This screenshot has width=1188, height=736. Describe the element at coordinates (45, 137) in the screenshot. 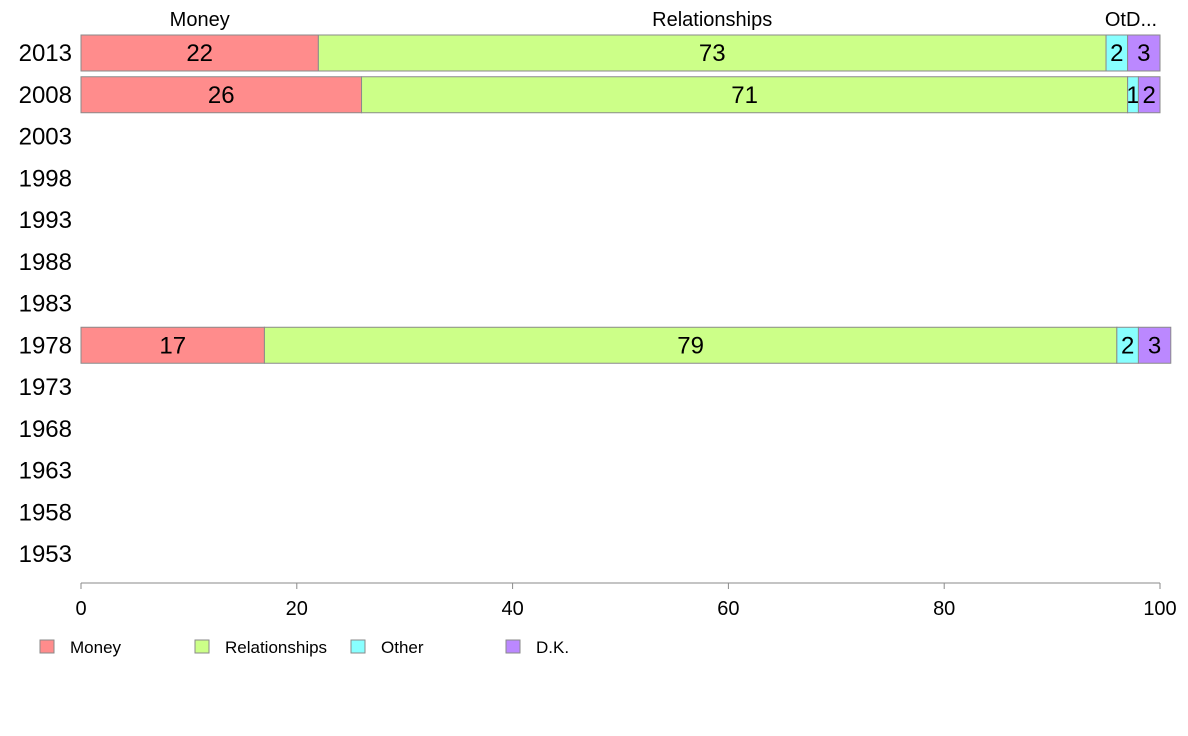

I see `y-tick-label-2003: 2003` at that location.